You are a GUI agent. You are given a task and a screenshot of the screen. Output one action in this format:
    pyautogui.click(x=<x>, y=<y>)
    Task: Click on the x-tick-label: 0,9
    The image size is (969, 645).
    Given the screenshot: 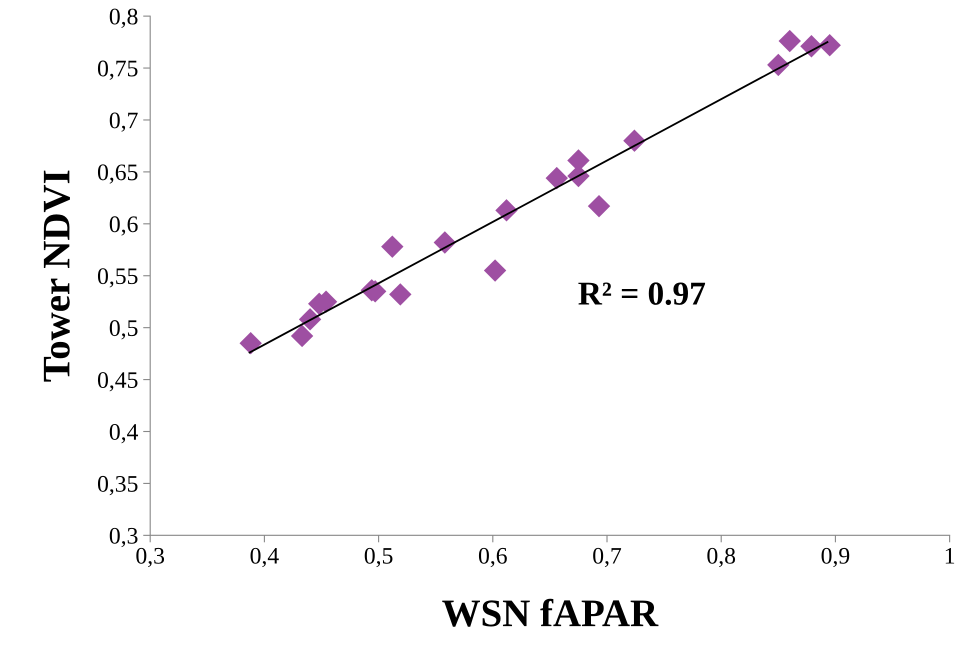 What is the action you would take?
    pyautogui.click(x=836, y=558)
    